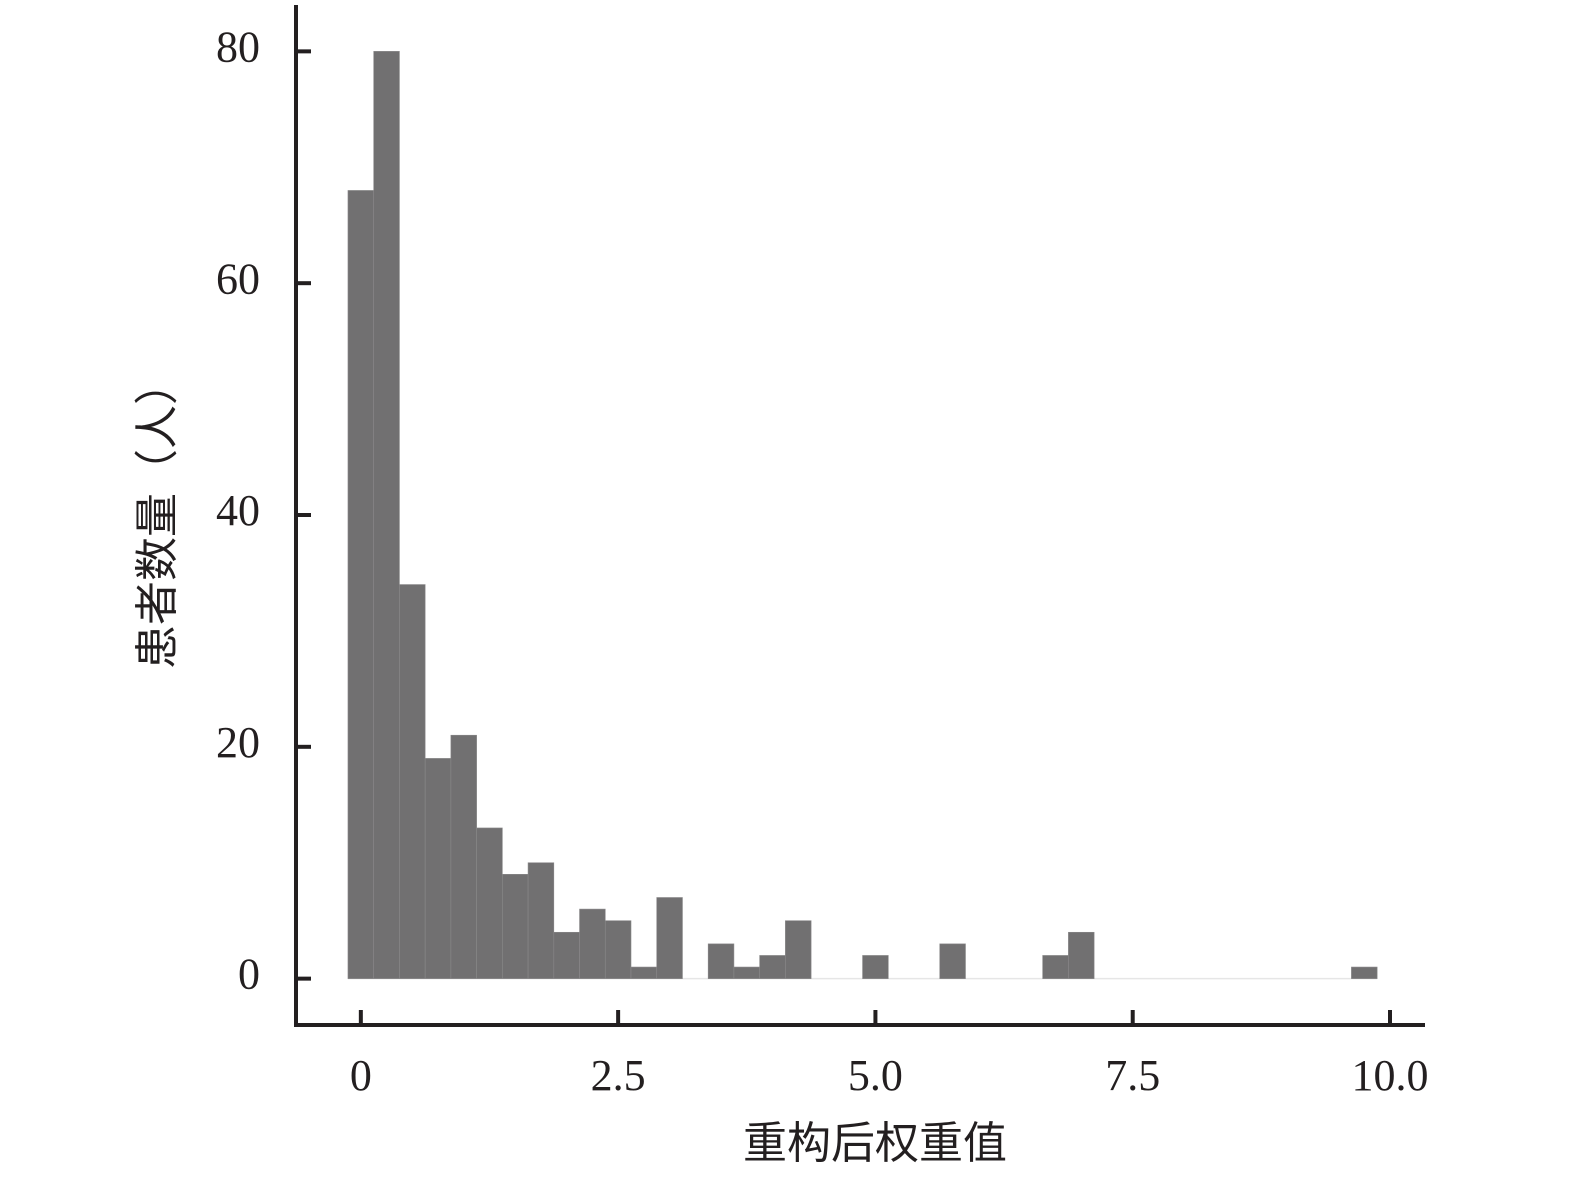 The height and width of the screenshot is (1190, 1575). Describe the element at coordinates (1132, 1075) in the screenshot. I see `x-tick-label: 7.5` at that location.